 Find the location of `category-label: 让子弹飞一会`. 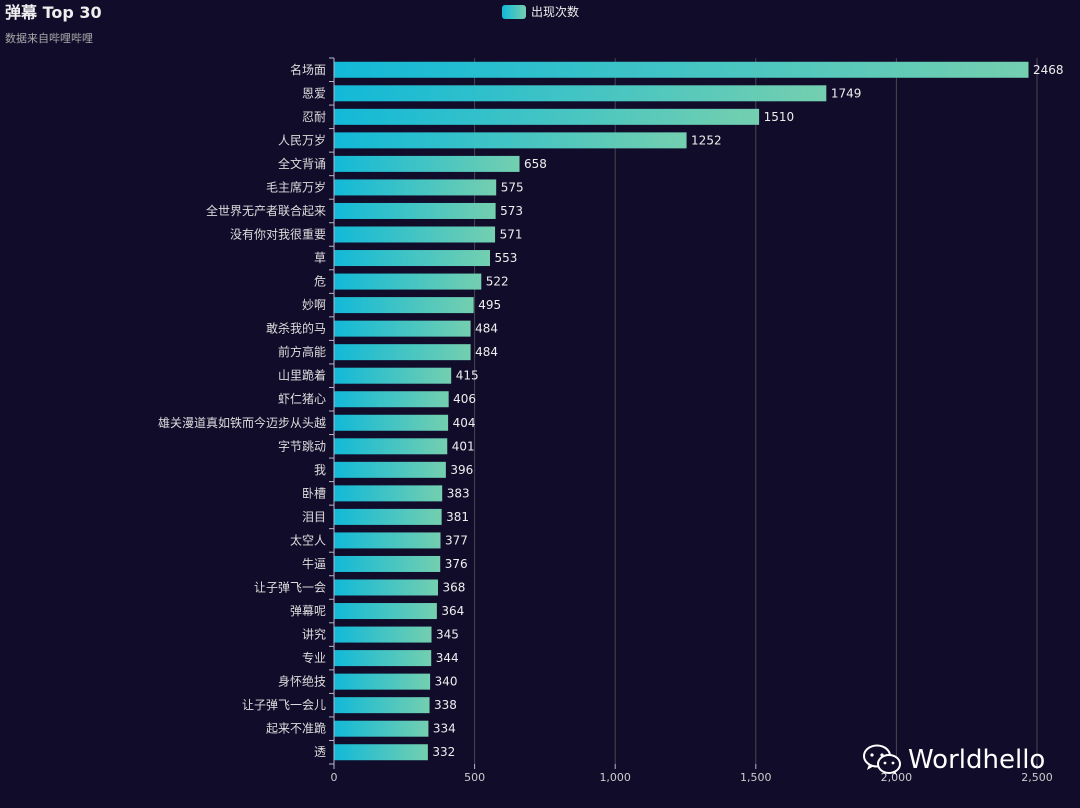

category-label: 让子弹飞一会 is located at coordinates (290, 588).